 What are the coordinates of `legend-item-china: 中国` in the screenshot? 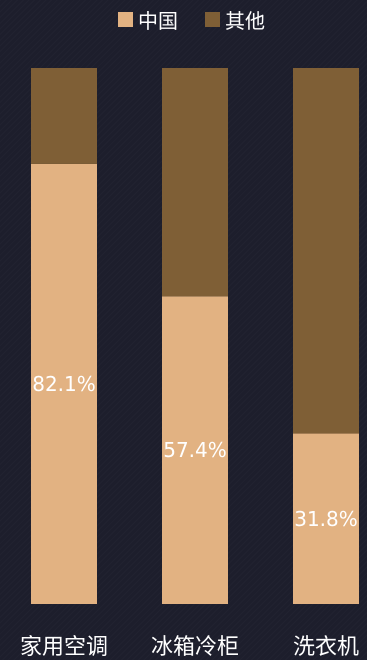 It's located at (148, 21).